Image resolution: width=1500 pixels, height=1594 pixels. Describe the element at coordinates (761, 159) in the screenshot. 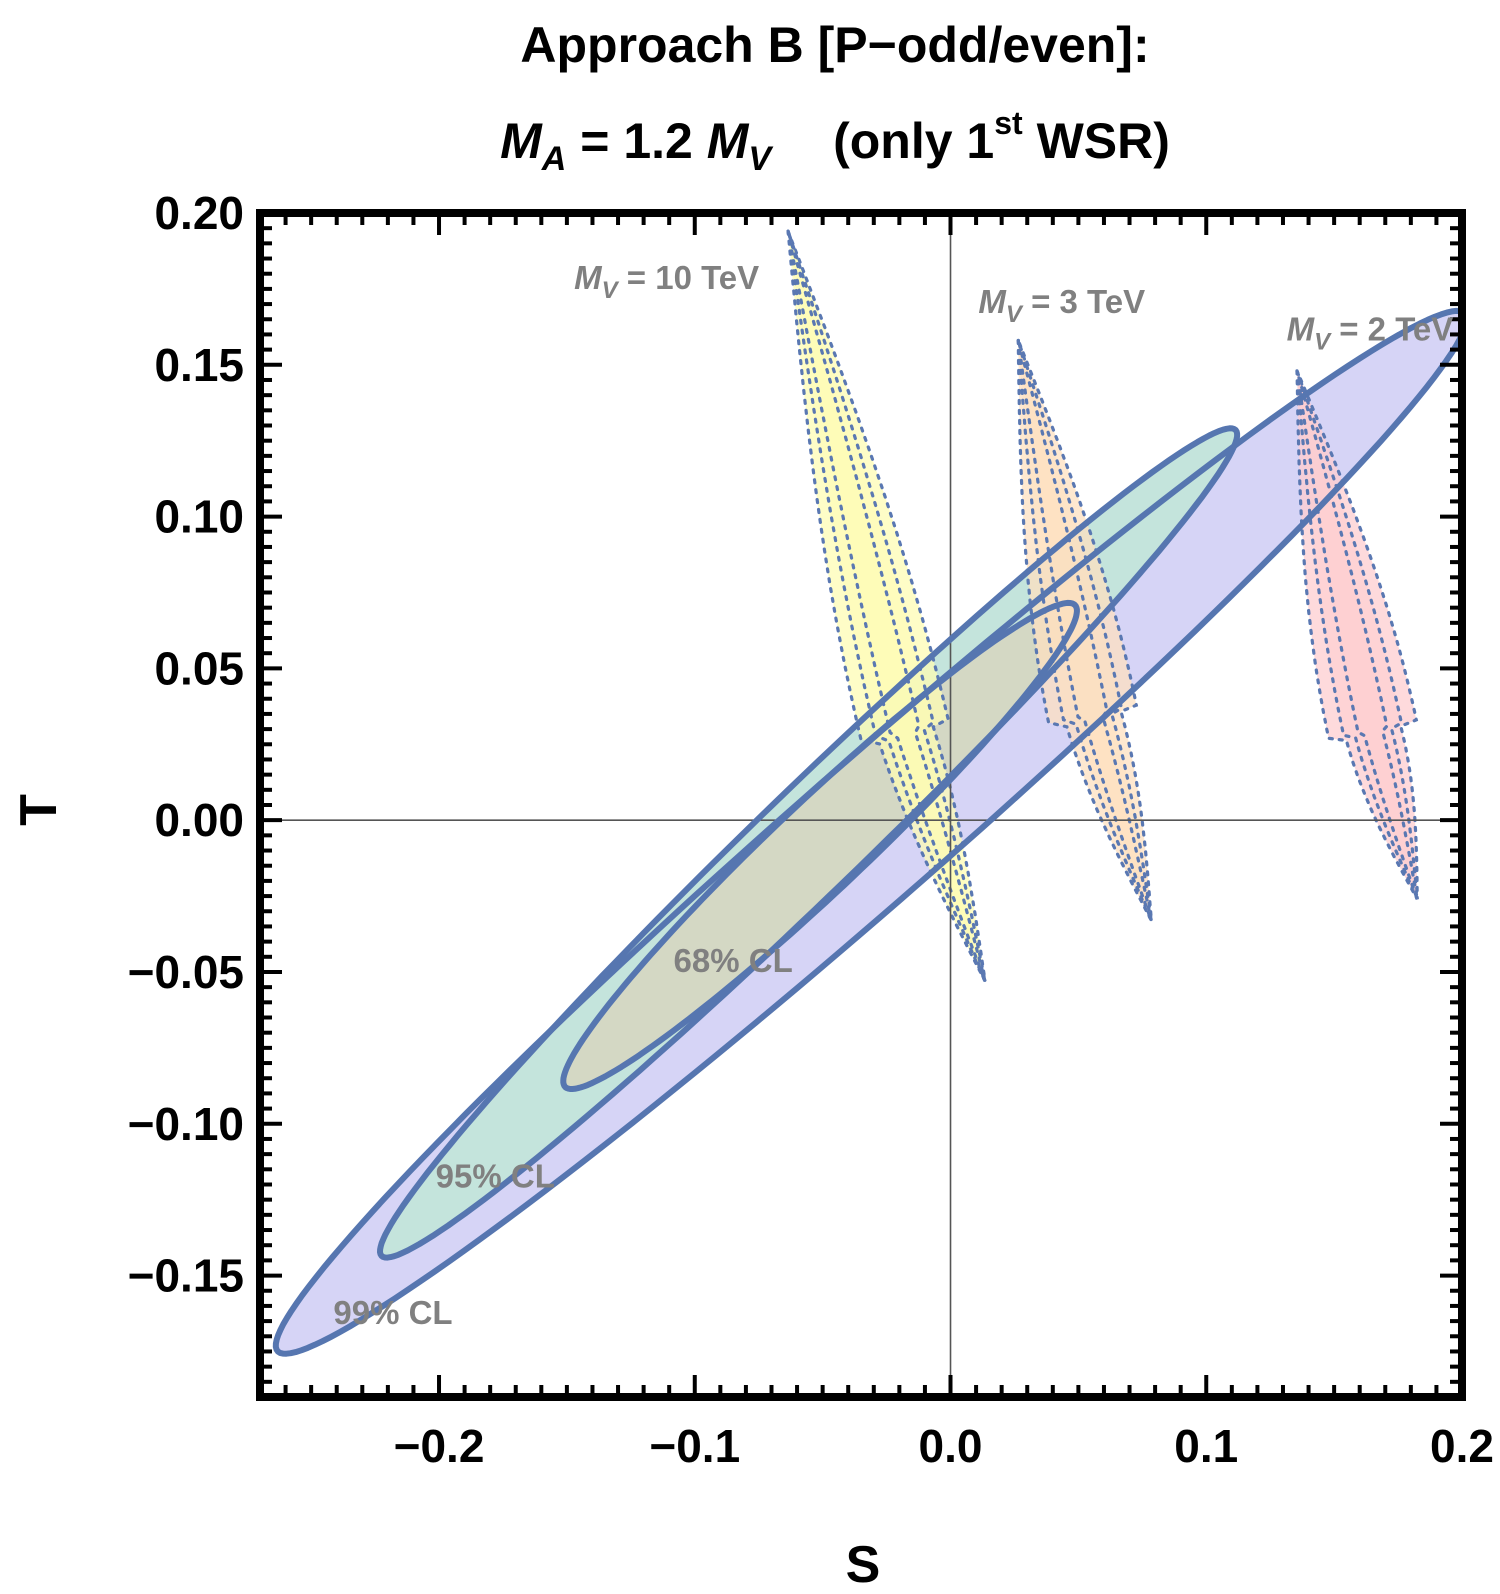

I see `title-mv-sub: V` at that location.